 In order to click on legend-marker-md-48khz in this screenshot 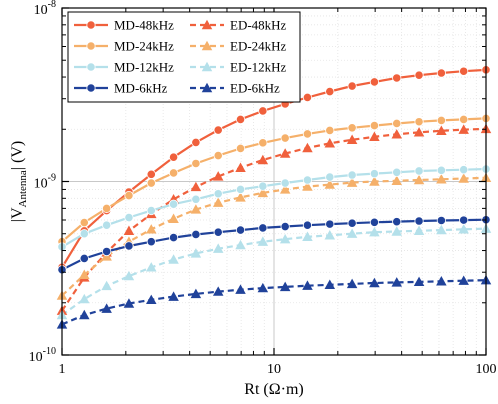, I will do `click(91, 25)`.